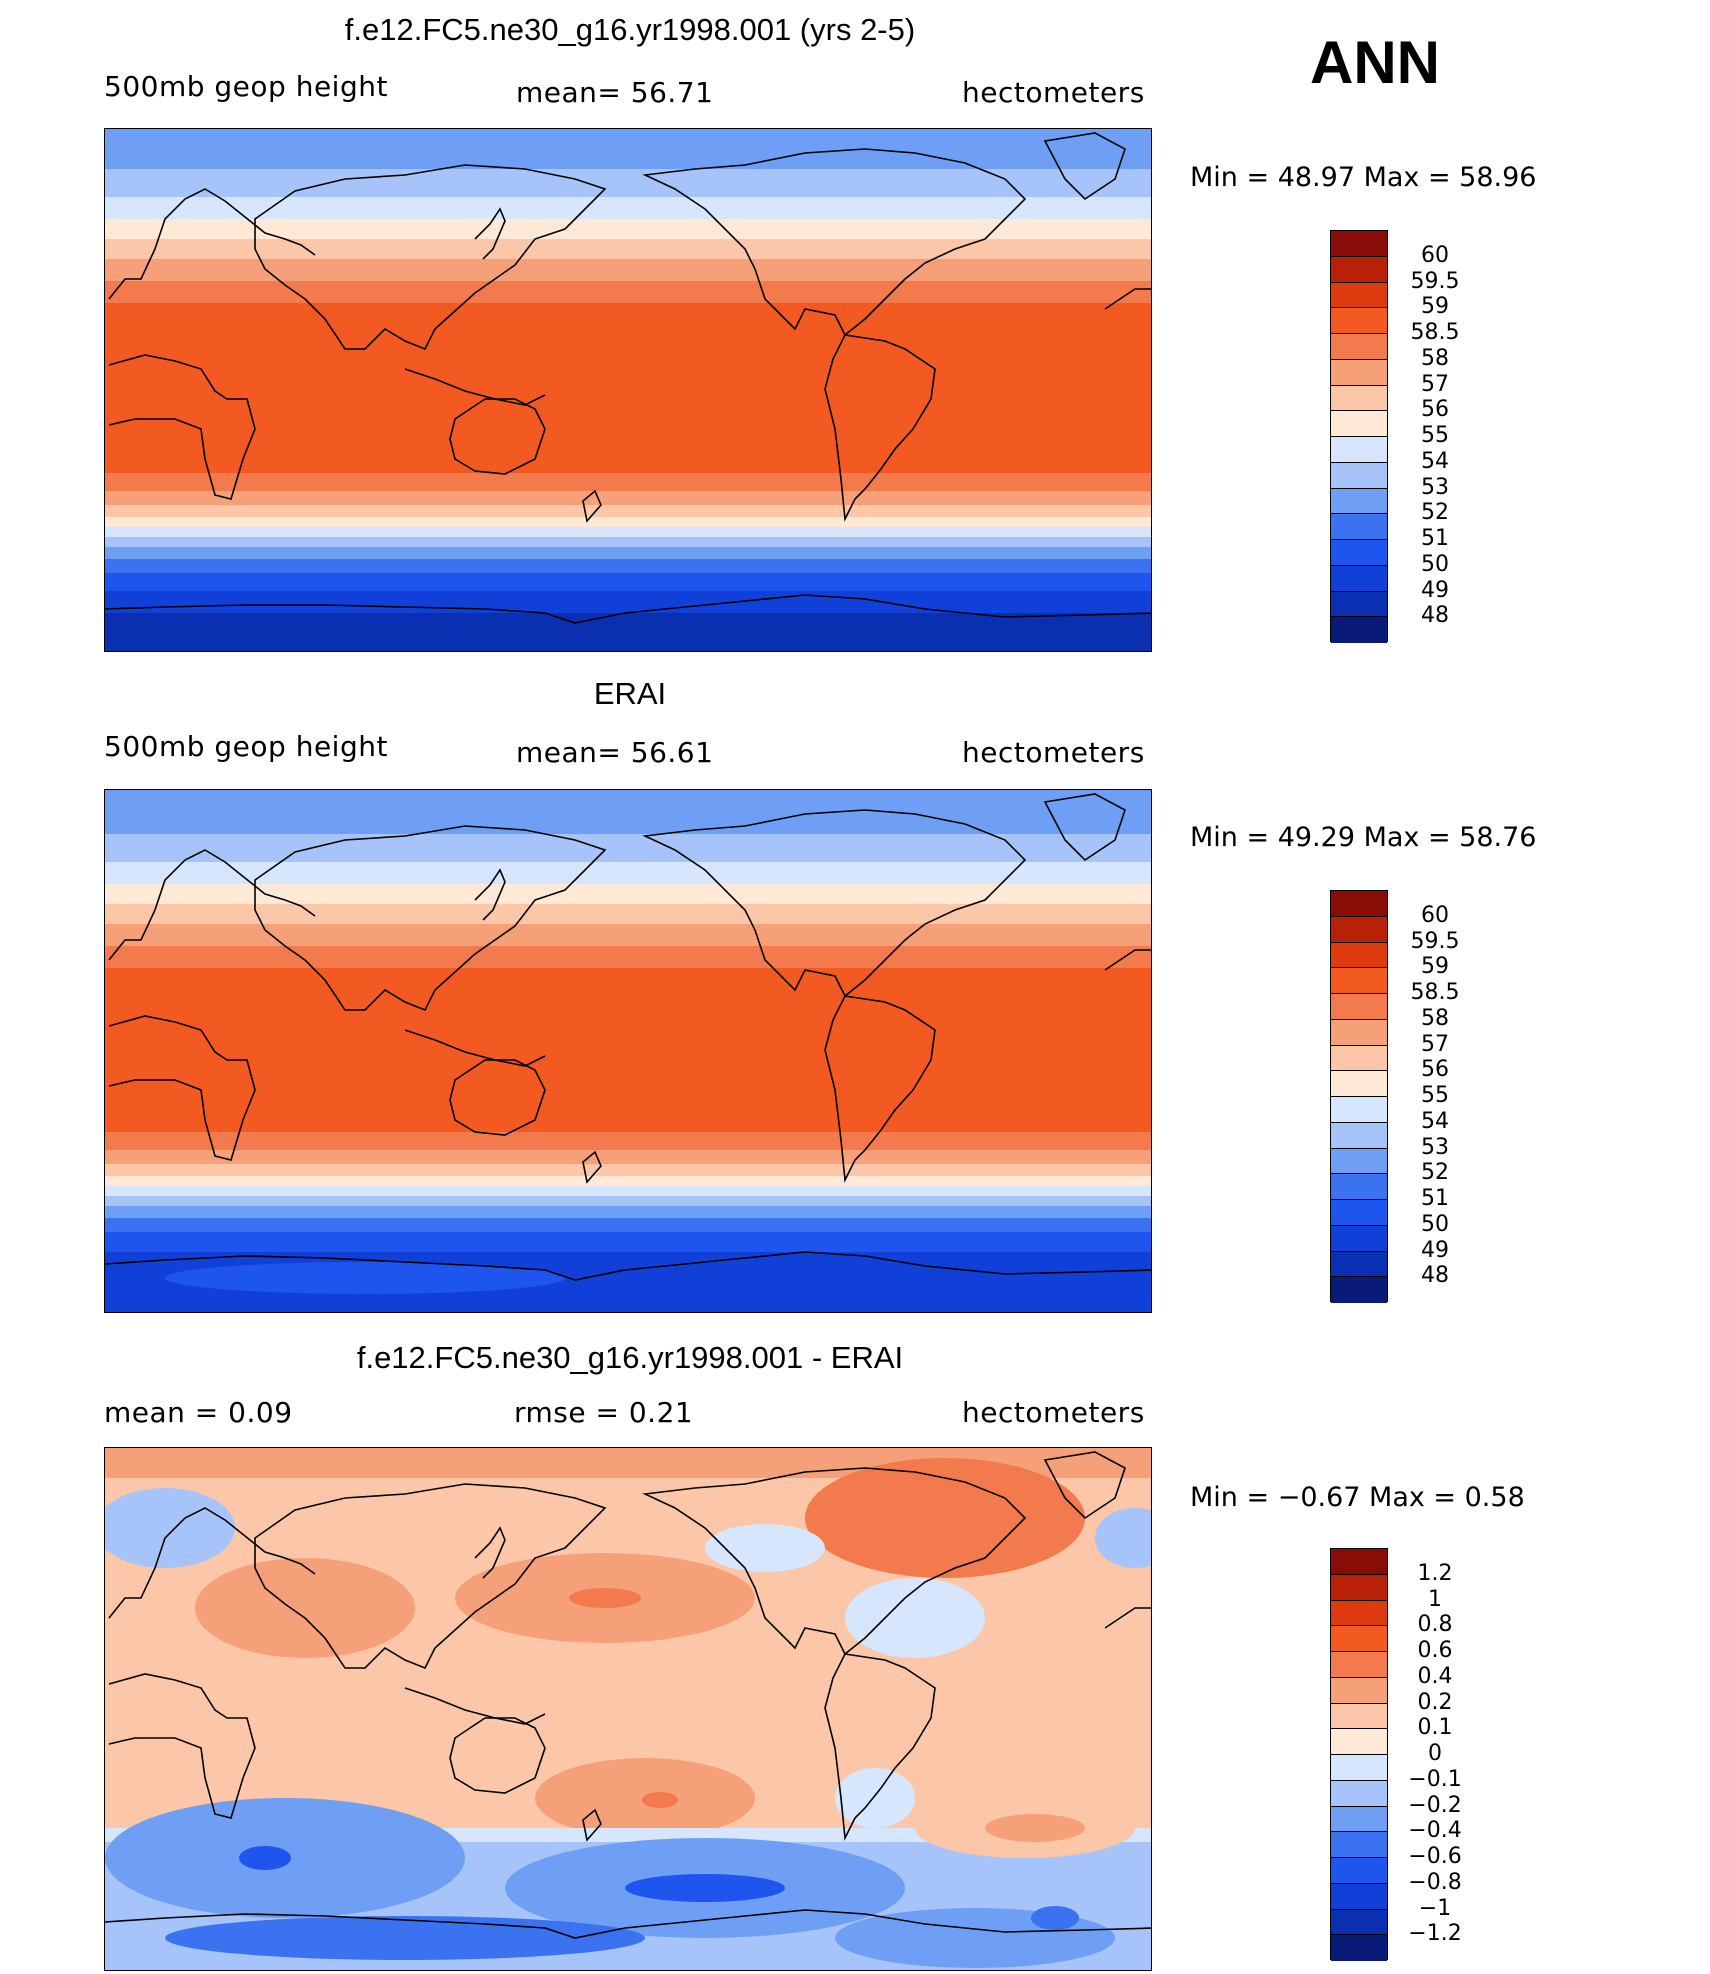 The width and height of the screenshot is (1710, 1974). I want to click on colorbar-tick: 48, so click(1435, 1276).